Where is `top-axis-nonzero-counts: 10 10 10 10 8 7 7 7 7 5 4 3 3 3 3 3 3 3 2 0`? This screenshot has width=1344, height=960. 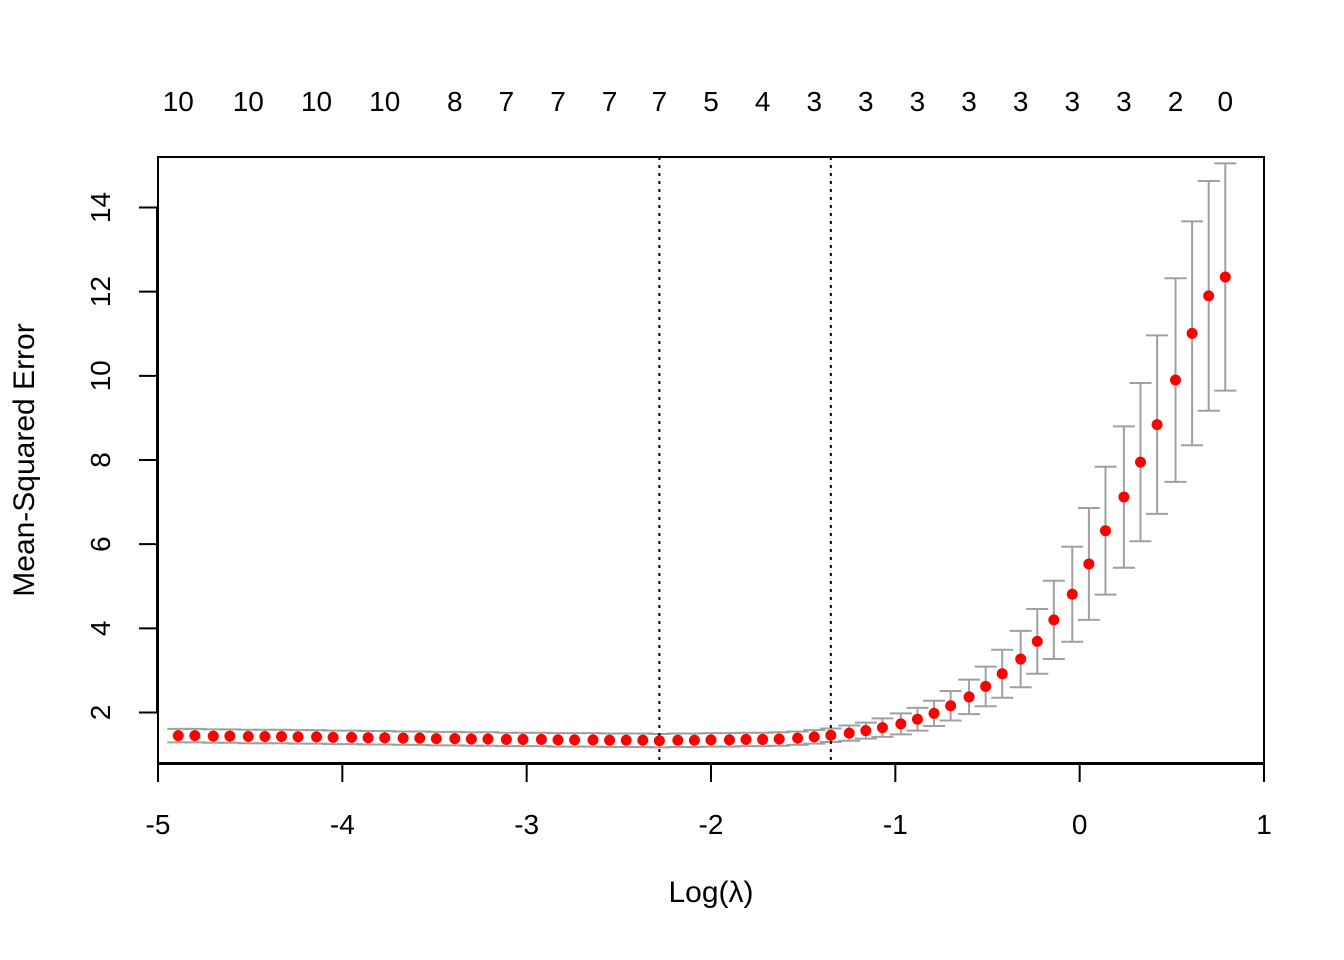
top-axis-nonzero-counts: 10 10 10 10 8 7 7 7 7 5 4 3 3 3 3 3 3 3 2 0 is located at coordinates (698, 101).